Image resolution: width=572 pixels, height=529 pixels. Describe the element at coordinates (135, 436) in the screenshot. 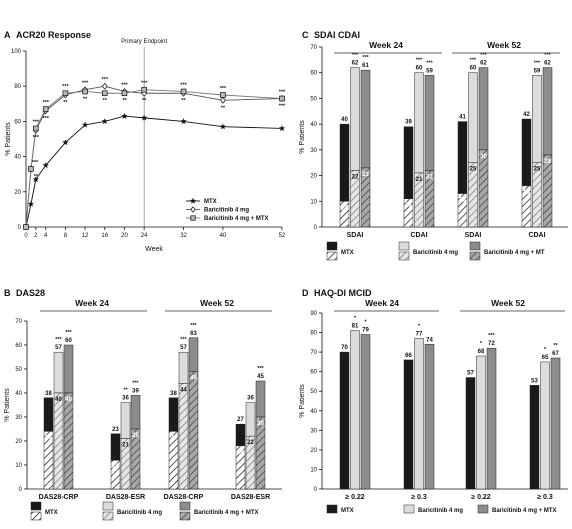

I see `bar-inner-label: 25` at that location.